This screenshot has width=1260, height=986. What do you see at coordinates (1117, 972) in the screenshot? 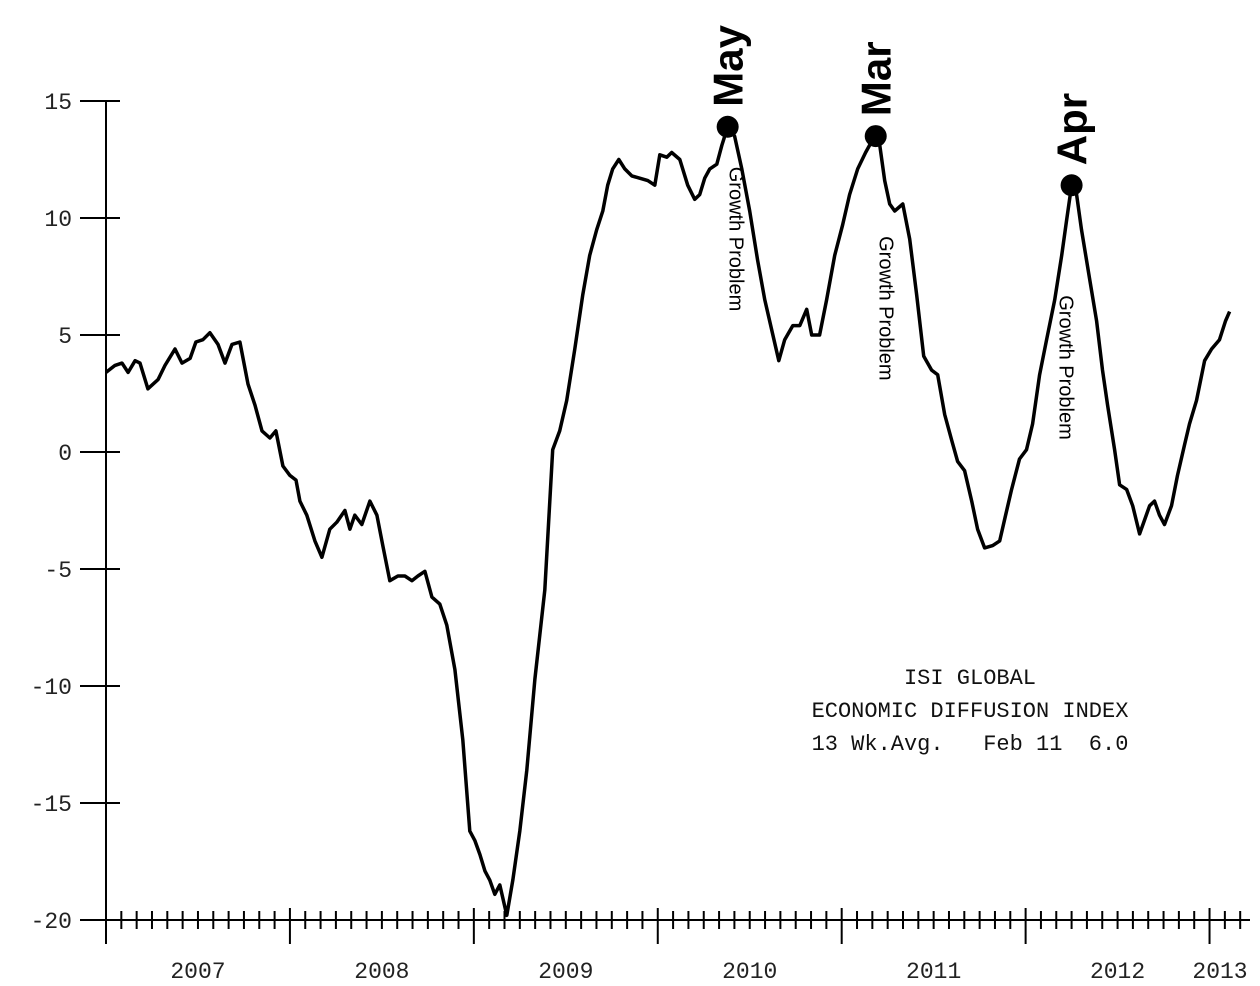
I see `x-tick-label: 2012` at bounding box center [1117, 972].